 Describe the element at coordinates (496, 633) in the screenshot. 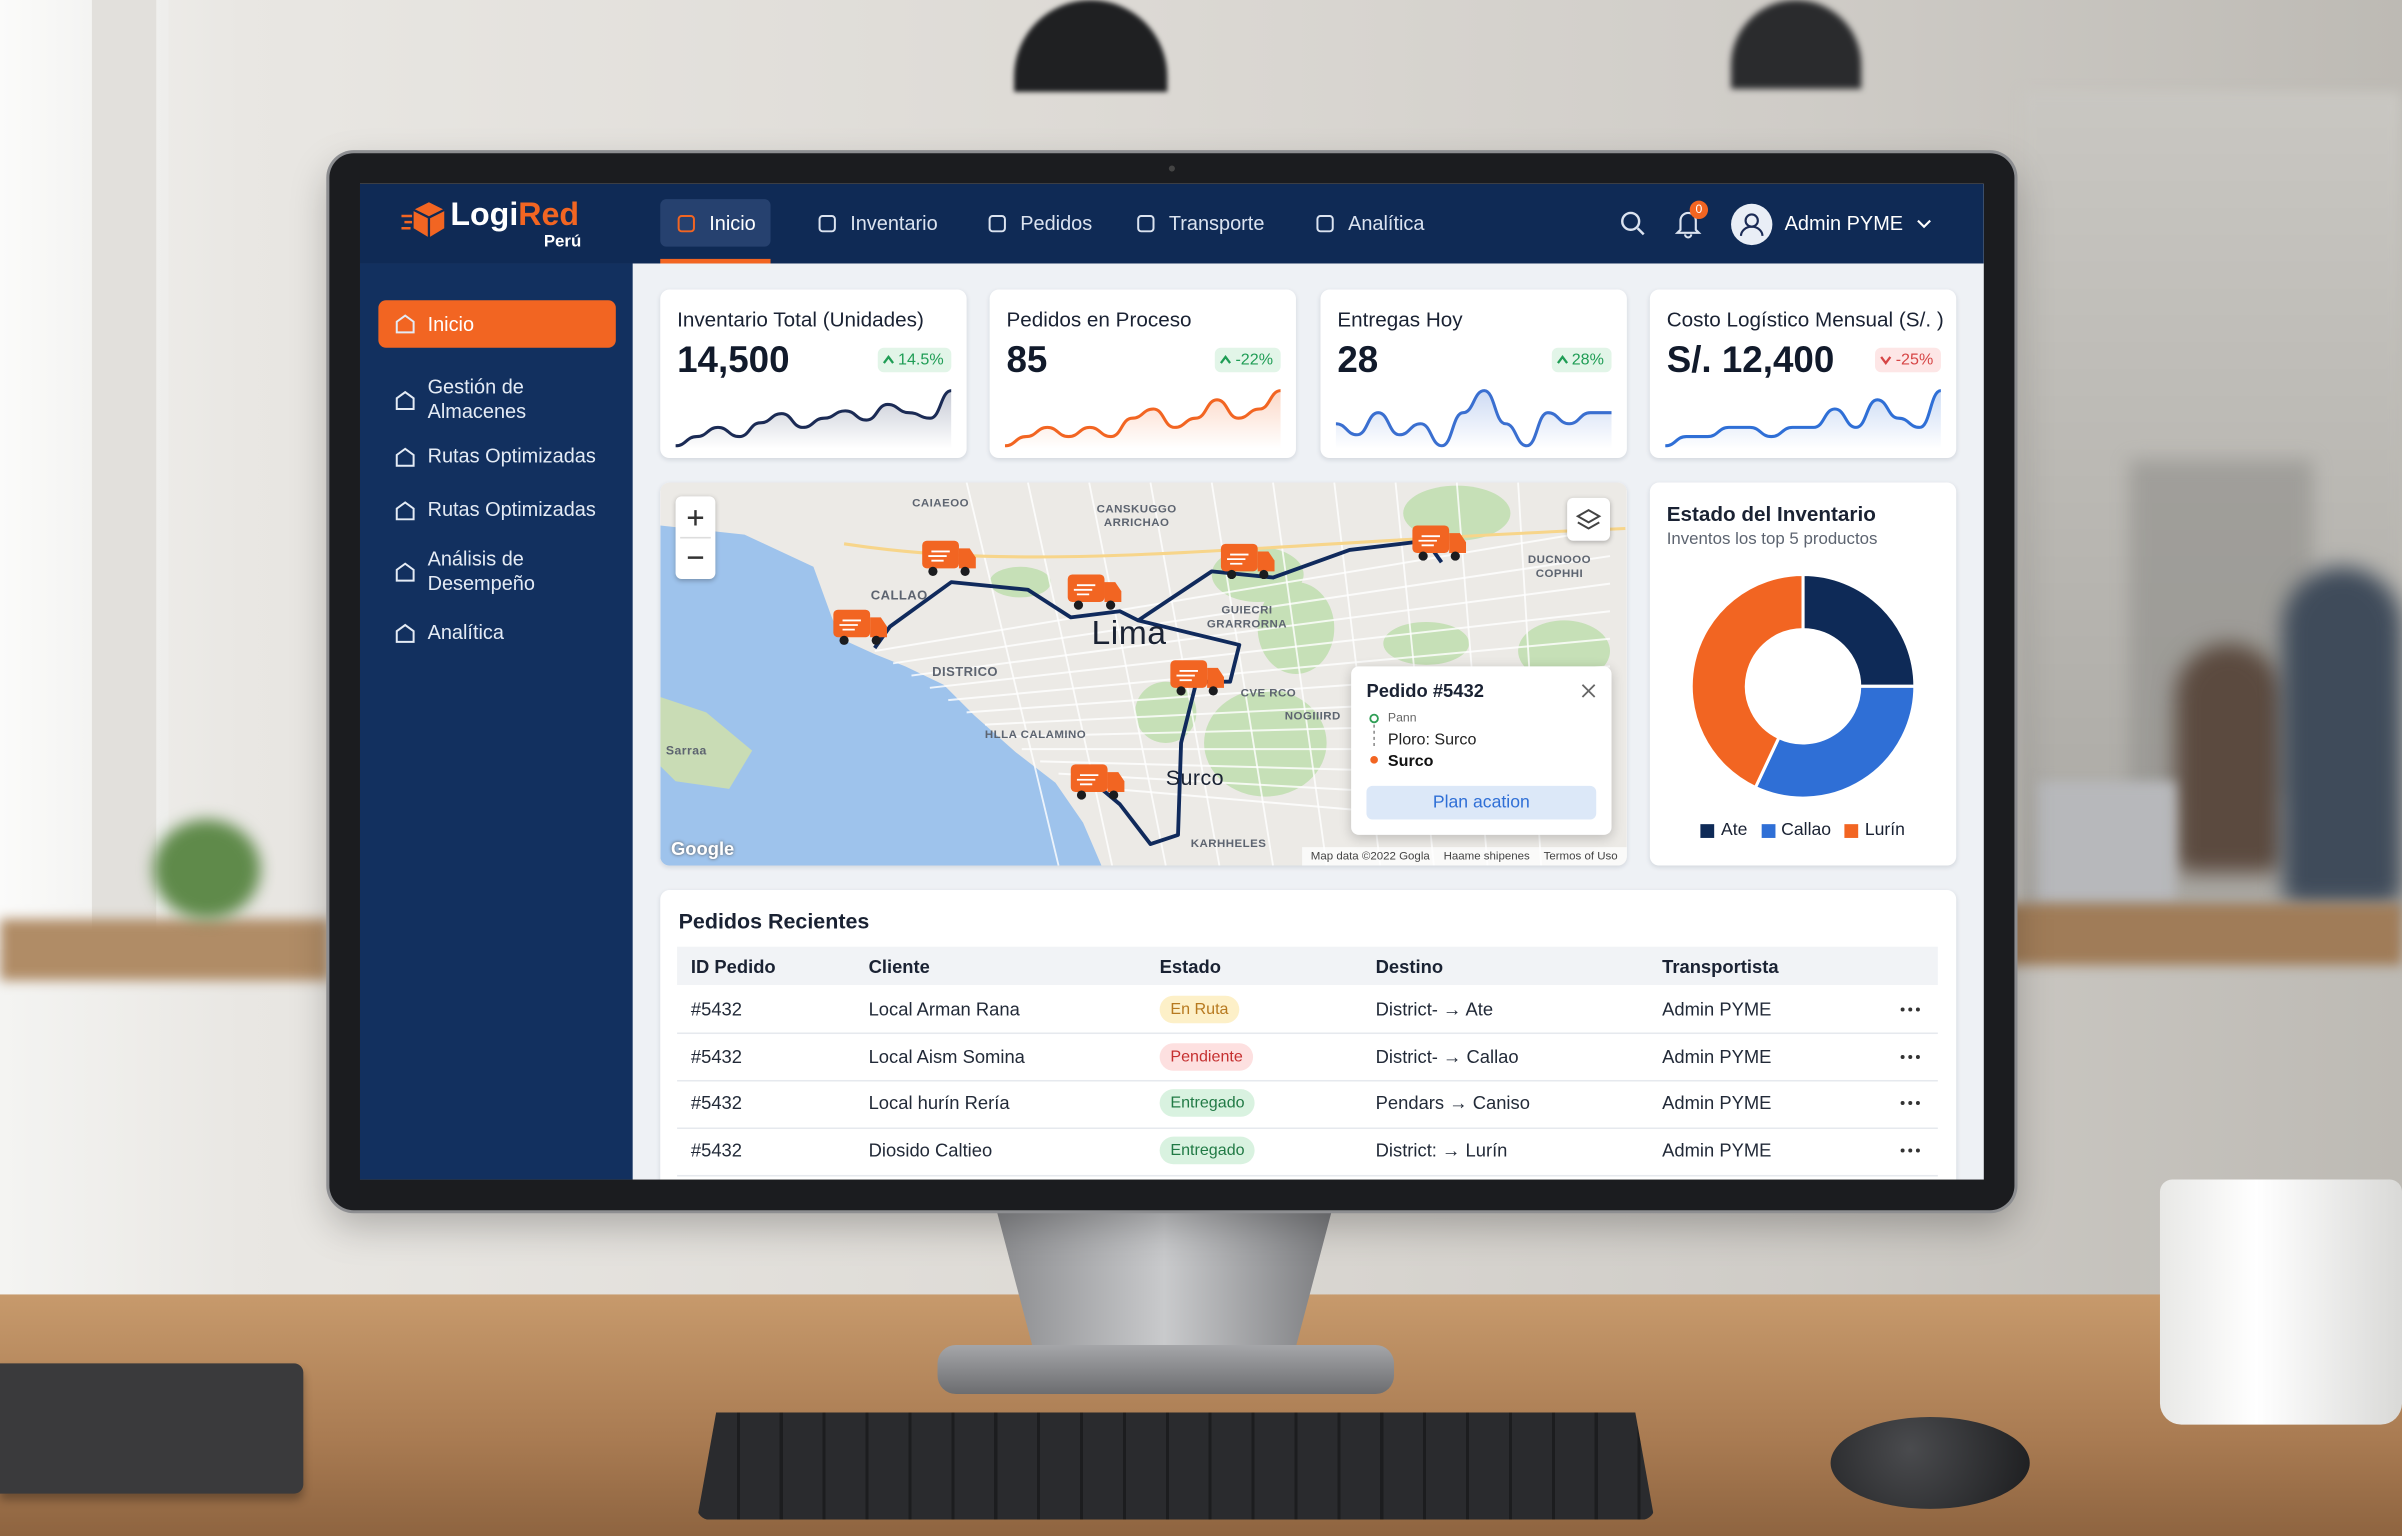

I see `sidebar-item: Analítica` at that location.